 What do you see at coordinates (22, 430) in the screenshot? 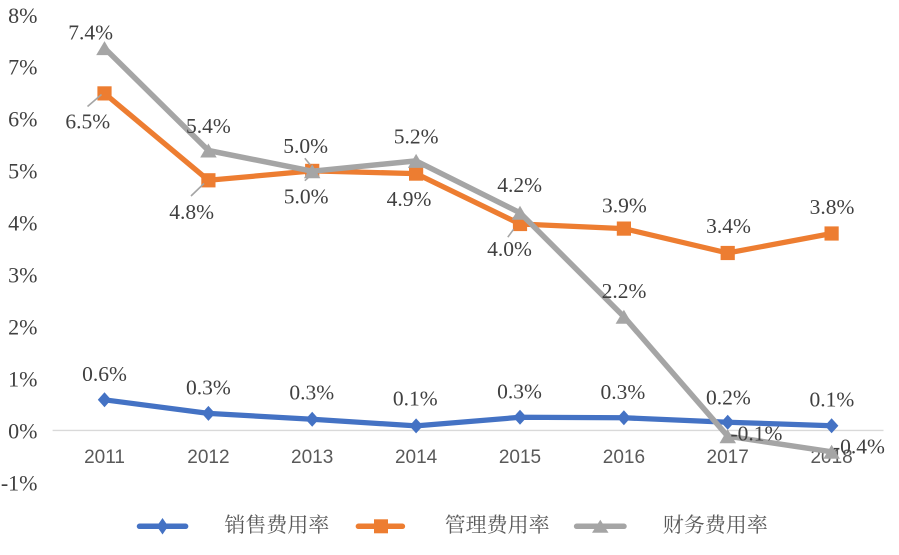
I see `svg-text: 0%` at bounding box center [22, 430].